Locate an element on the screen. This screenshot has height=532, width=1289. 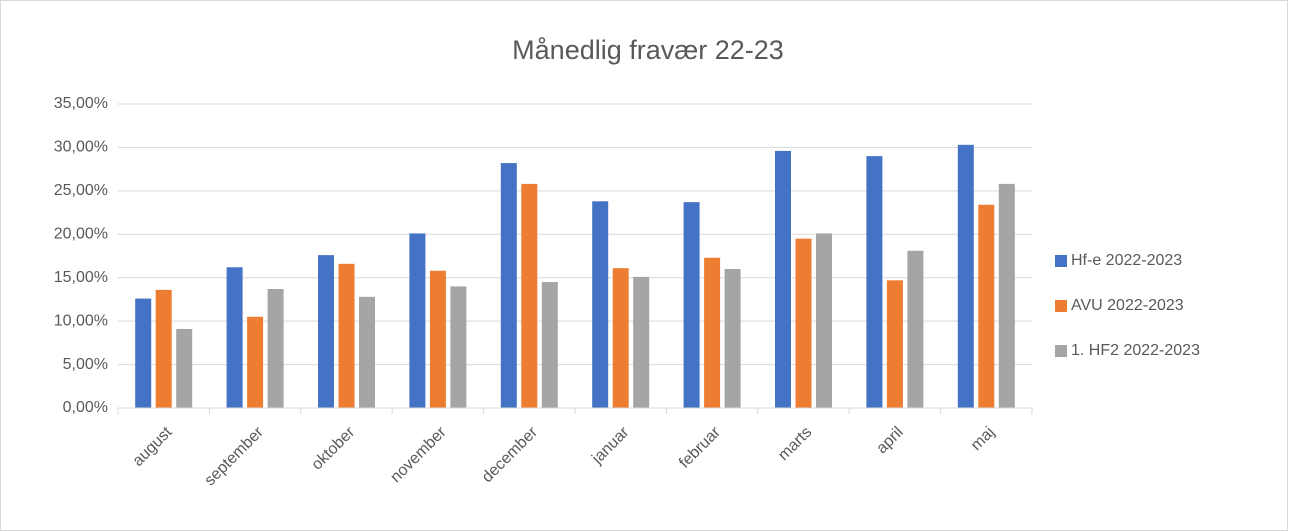
legend-label: Hf-e 2022-2023 is located at coordinates (1126, 260).